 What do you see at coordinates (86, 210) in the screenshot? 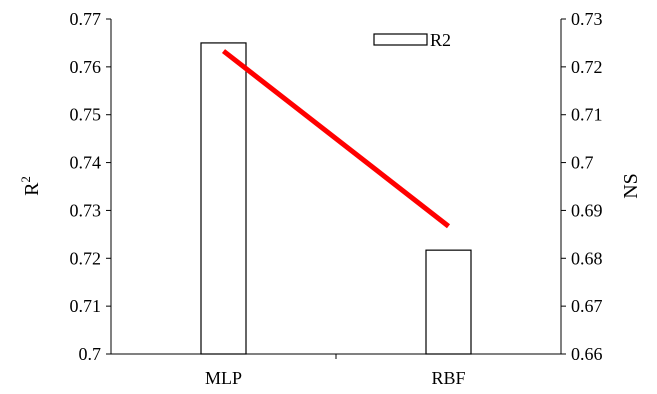
I see `left-tick-label: 0.73` at bounding box center [86, 210].